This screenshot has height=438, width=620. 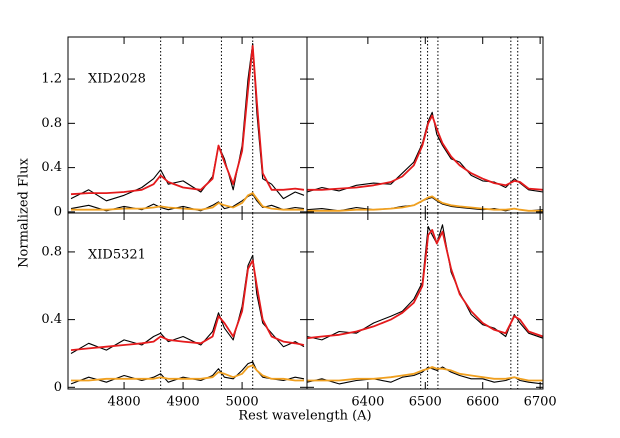 What do you see at coordinates (24, 212) in the screenshot?
I see `y-axis-label: Normalized Flux` at bounding box center [24, 212].